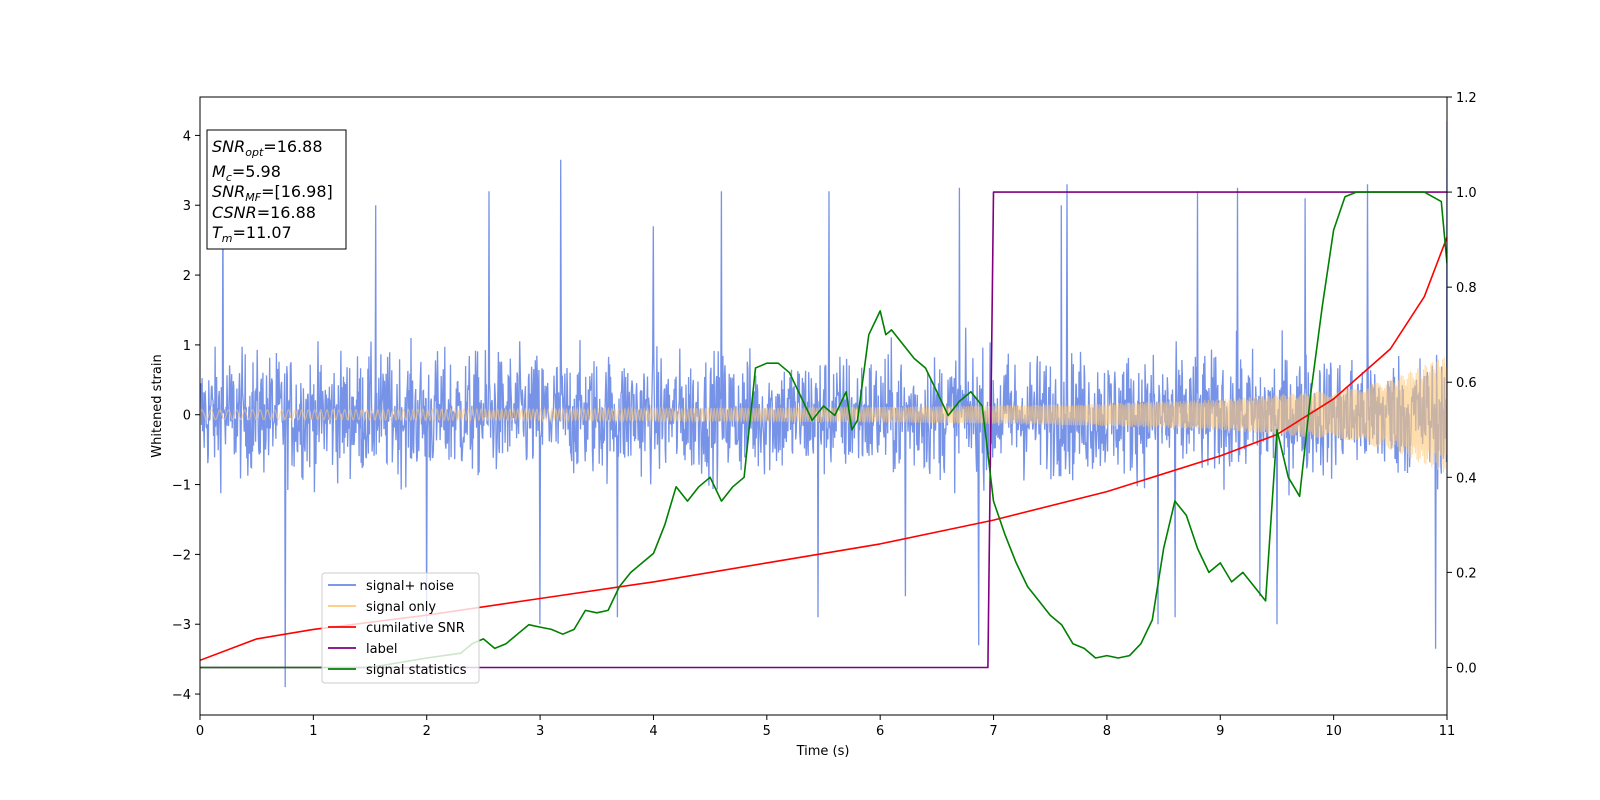 The height and width of the screenshot is (800, 1600). I want to click on info-box-line: SNRopt=16.88, so click(267, 148).